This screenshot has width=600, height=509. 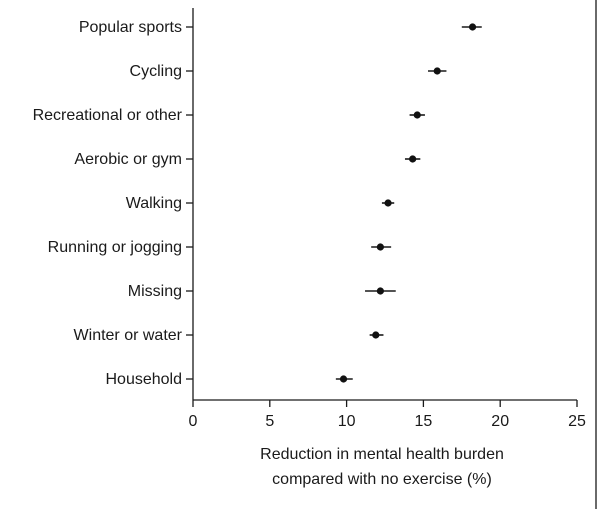 I want to click on x-tick-label-5: 25, so click(x=577, y=421).